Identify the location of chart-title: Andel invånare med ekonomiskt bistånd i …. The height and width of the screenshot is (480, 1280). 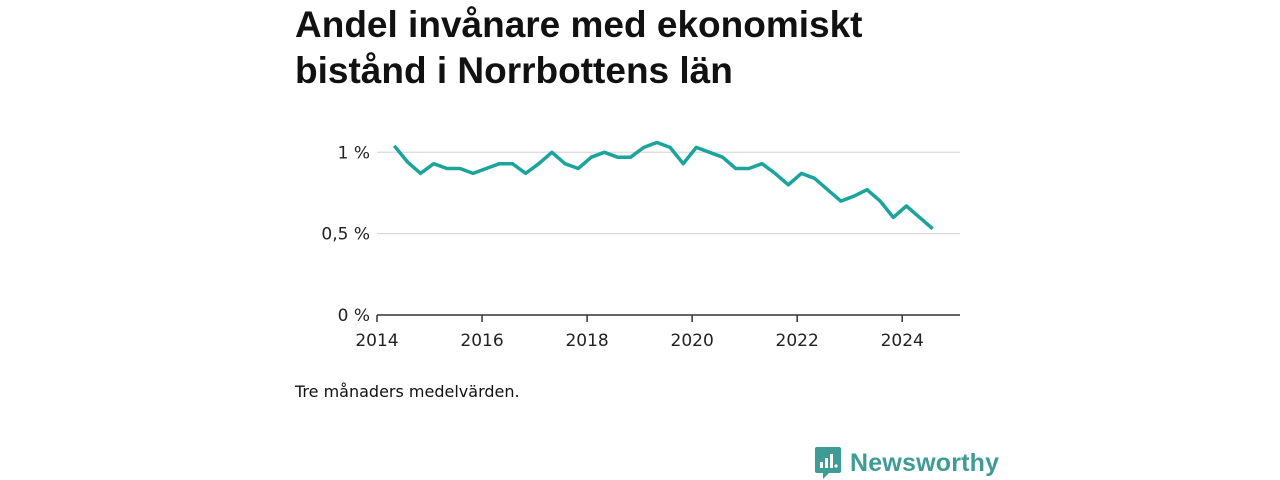
(579, 47).